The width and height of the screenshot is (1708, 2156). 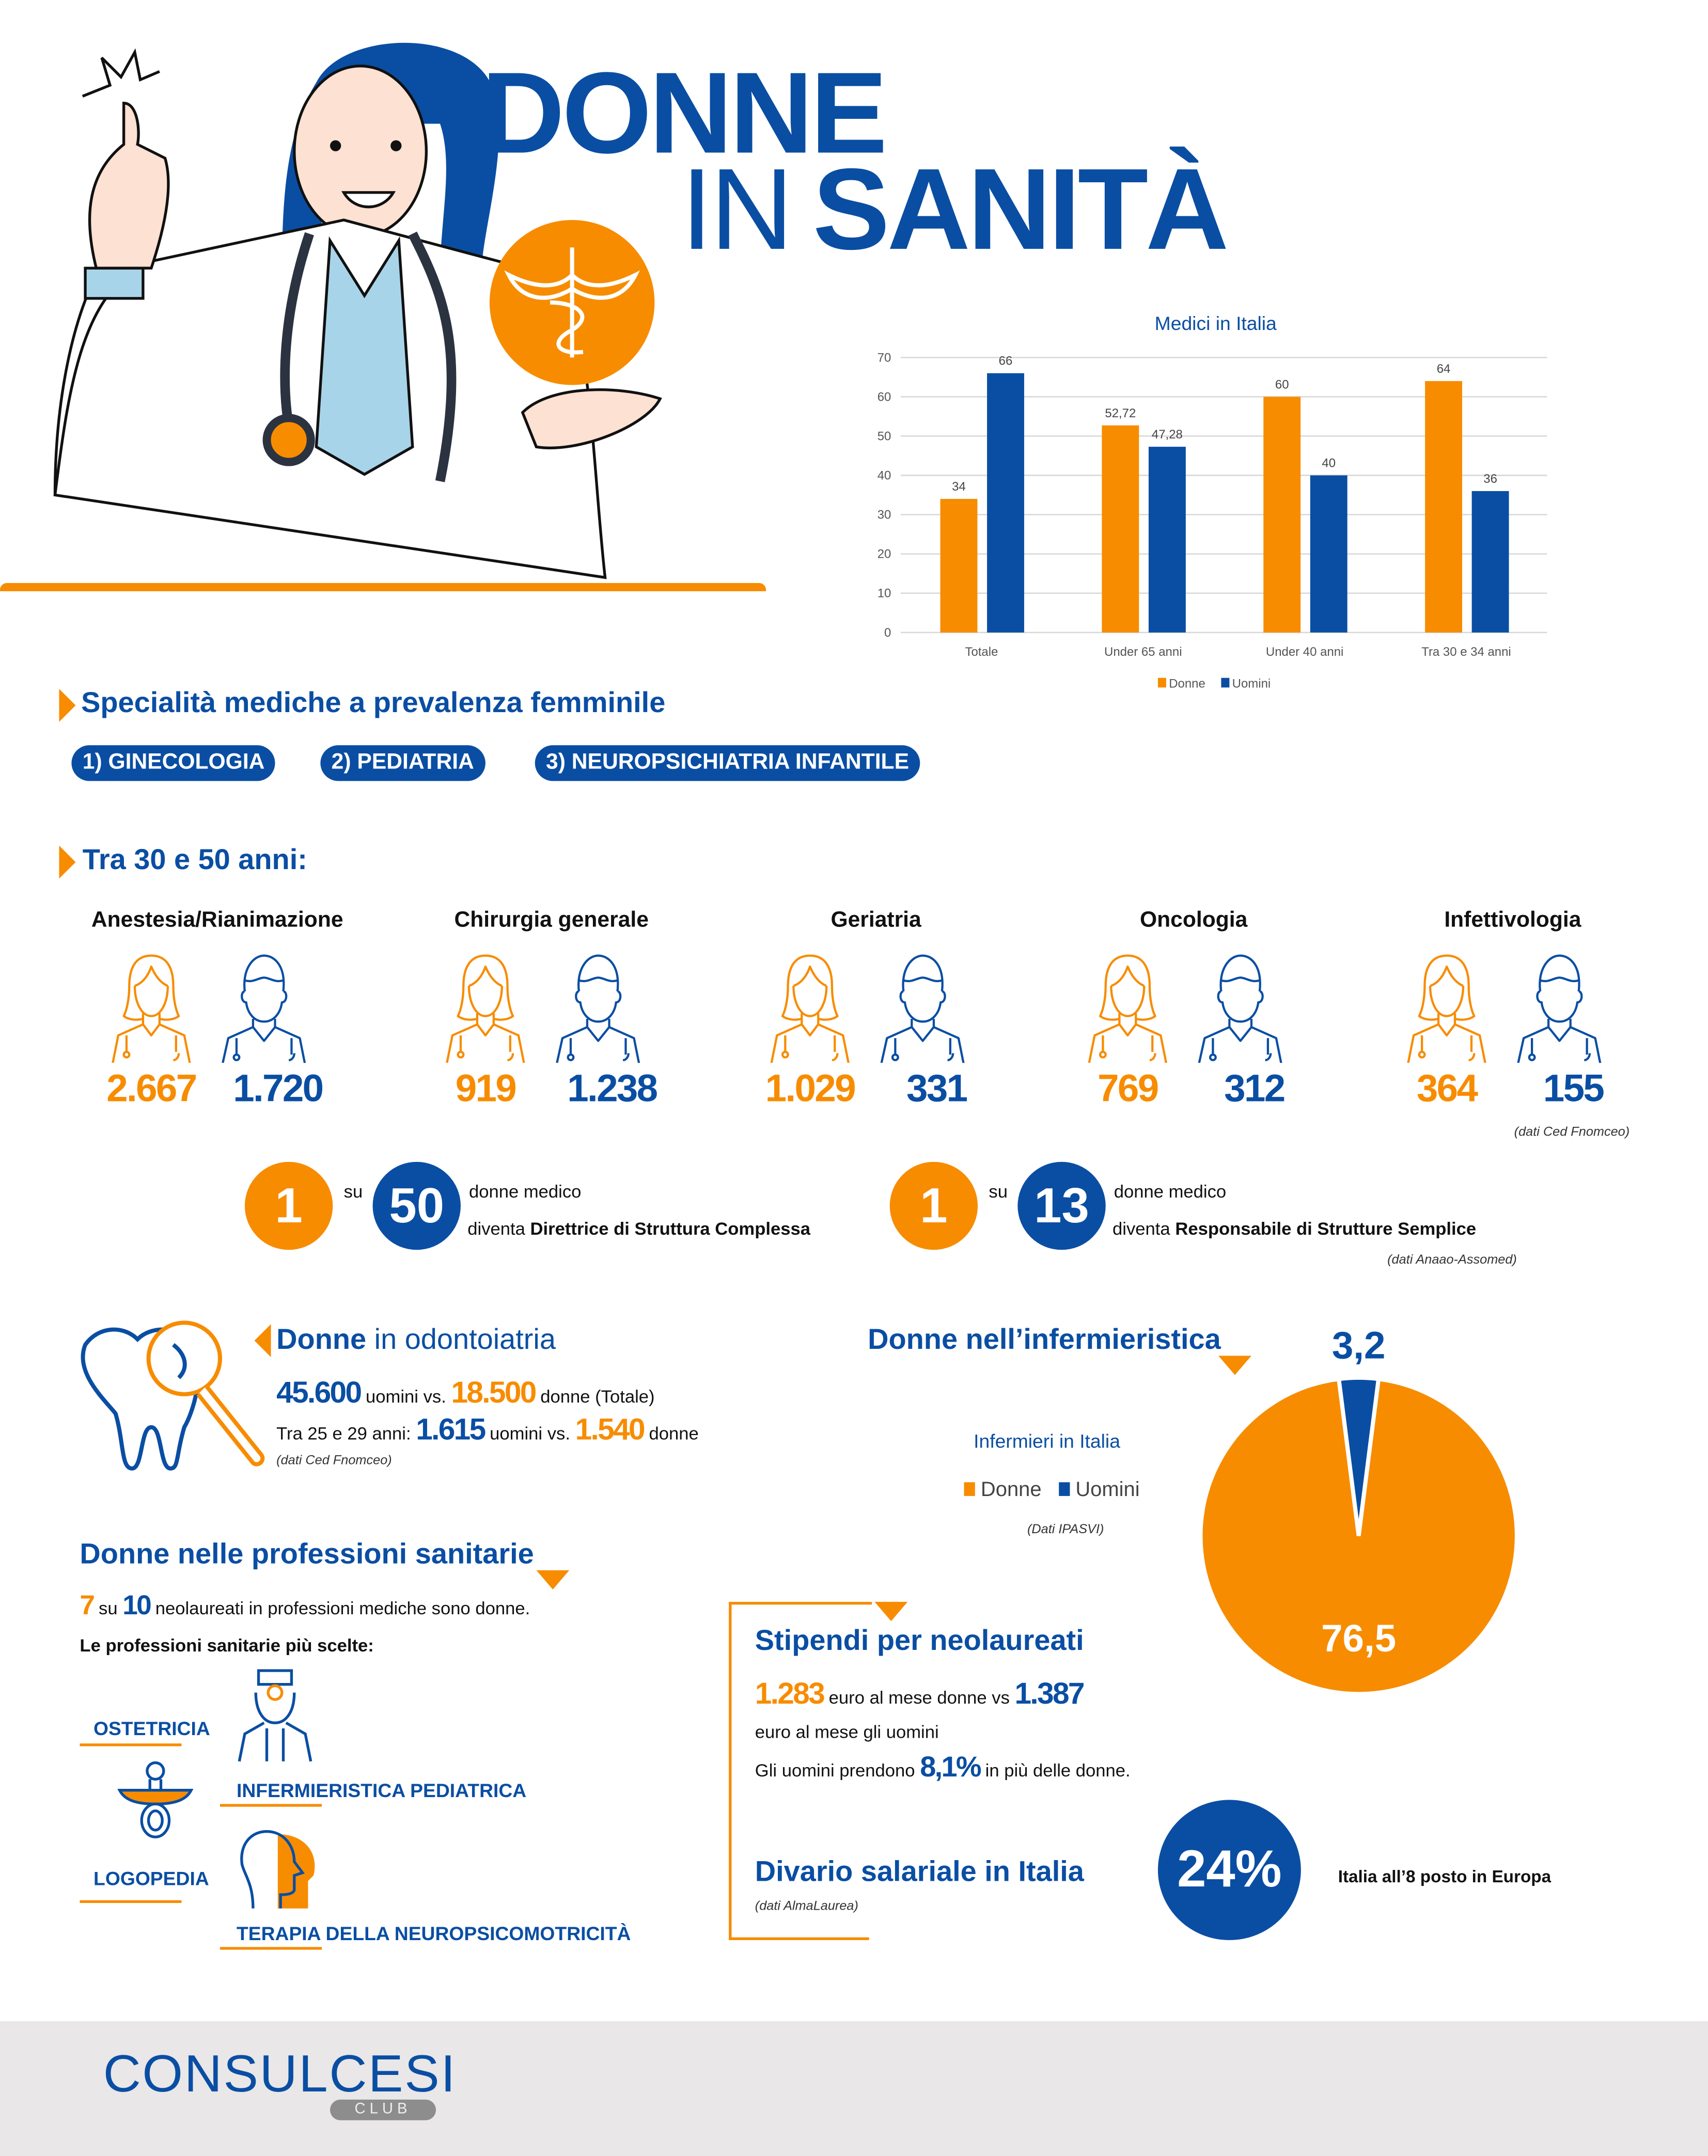 I want to click on prof-title: Donne nelle professioni sanitarie, so click(x=307, y=1554).